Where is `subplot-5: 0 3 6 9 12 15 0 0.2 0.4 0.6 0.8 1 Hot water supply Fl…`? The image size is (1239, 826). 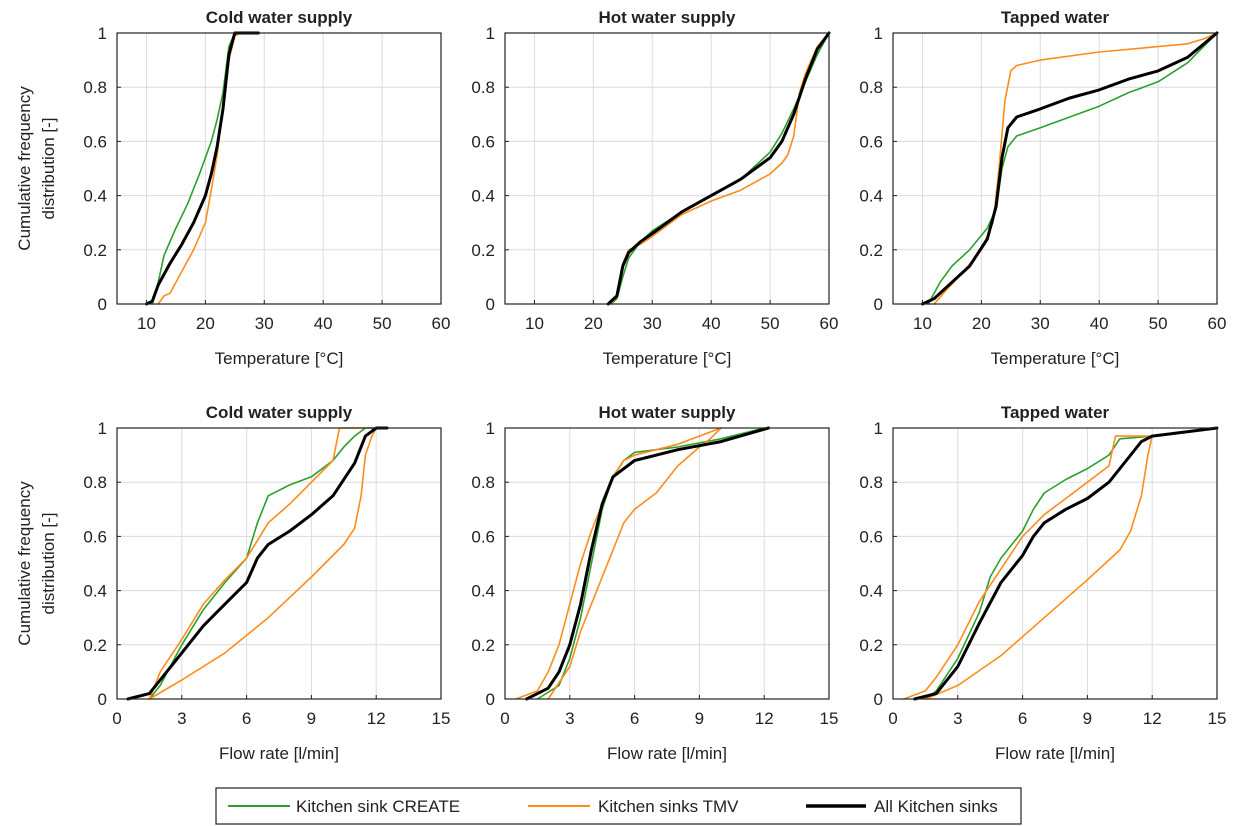
subplot-5: 0 3 6 9 12 15 0 0.2 0.4 0.6 0.8 1 Hot water supply Fl… is located at coordinates (654, 583).